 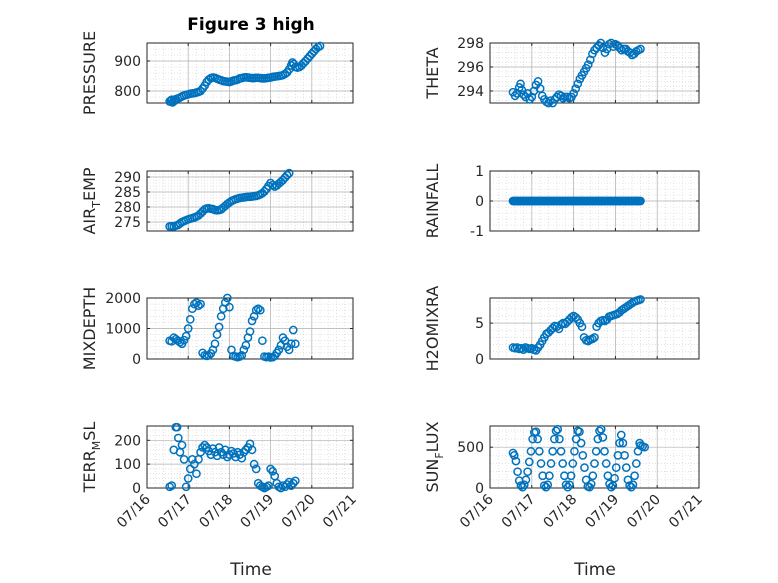 What do you see at coordinates (127, 465) in the screenshot?
I see `y-tick-label: 100` at bounding box center [127, 465].